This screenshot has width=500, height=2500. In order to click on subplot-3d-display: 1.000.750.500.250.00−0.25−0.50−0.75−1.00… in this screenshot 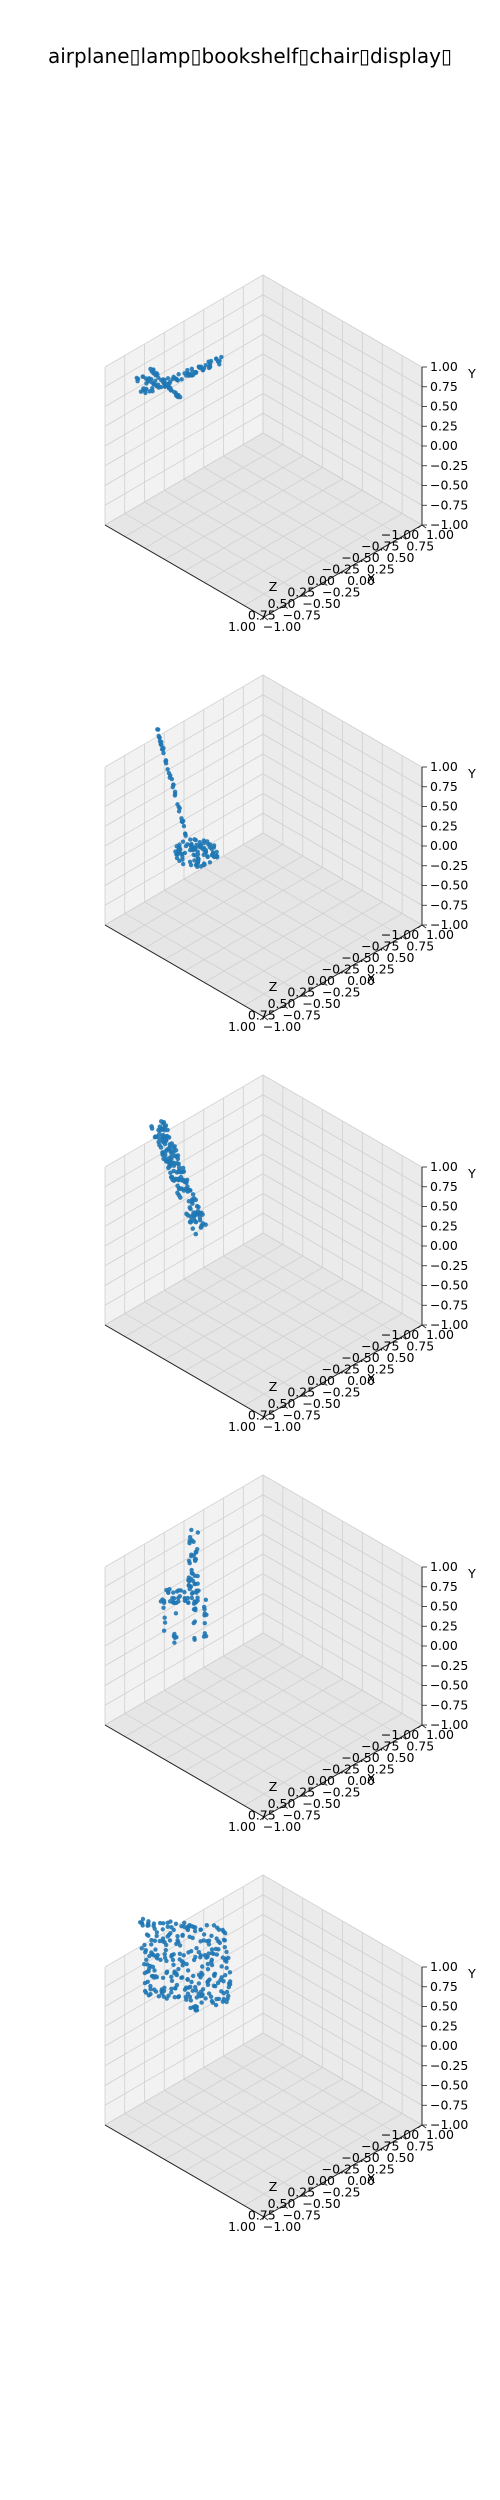, I will do `click(290, 2054)`.